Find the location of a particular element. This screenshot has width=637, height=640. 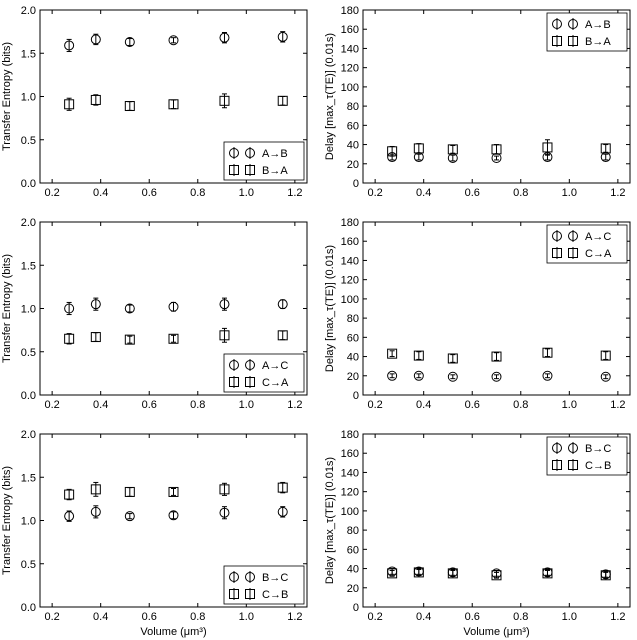

series-A→C is located at coordinates (499, 376).